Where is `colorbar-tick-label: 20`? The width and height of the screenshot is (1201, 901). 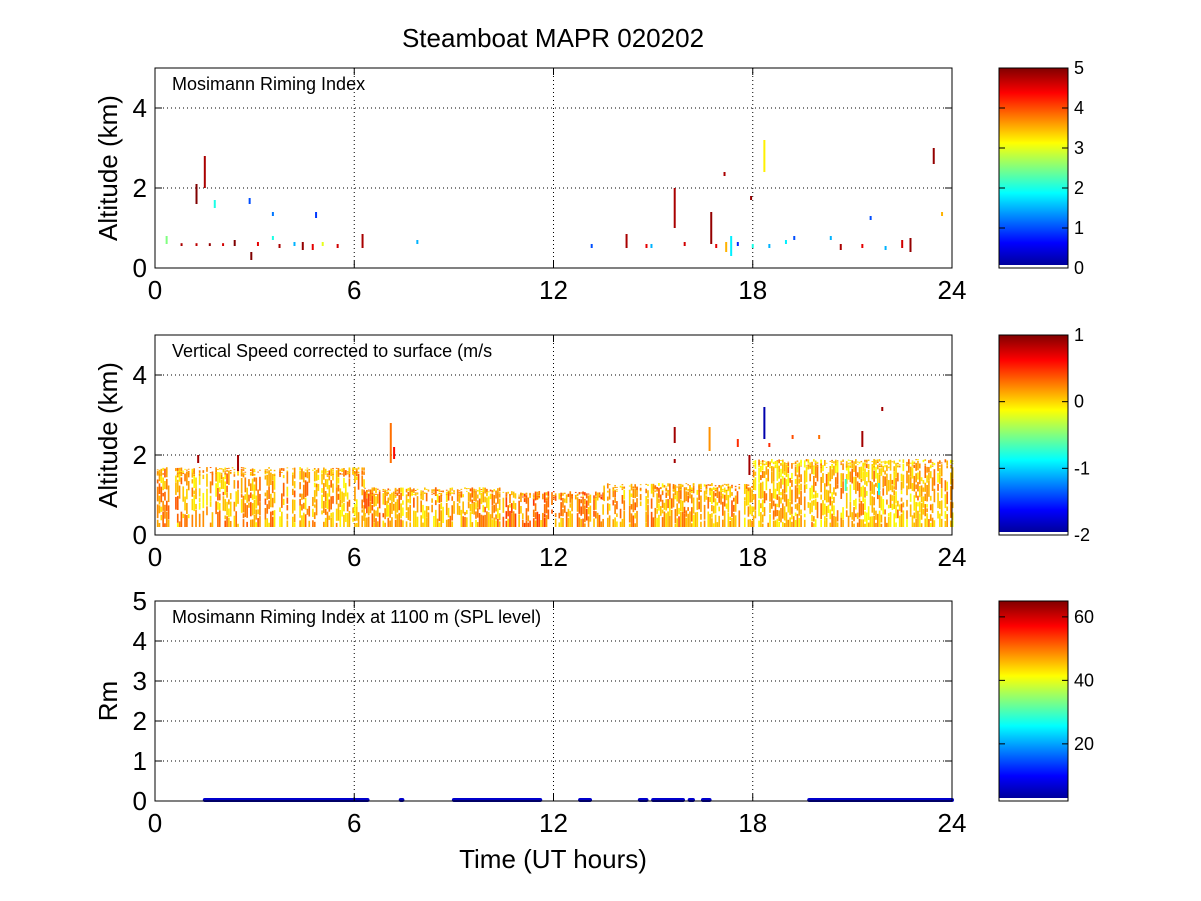
colorbar-tick-label: 20 is located at coordinates (1084, 744).